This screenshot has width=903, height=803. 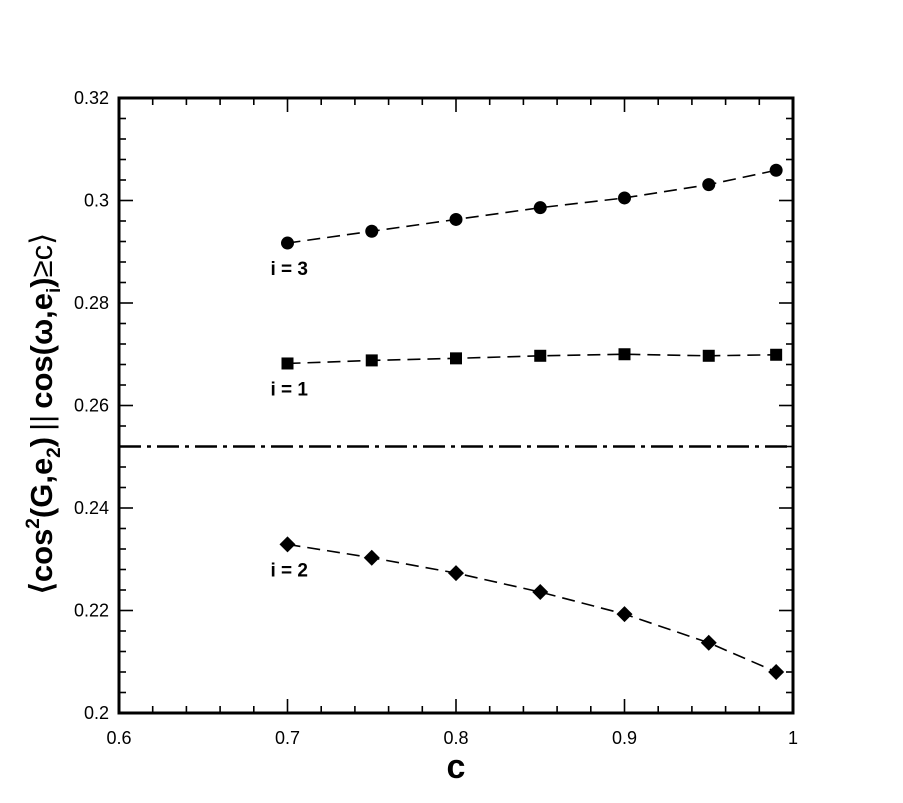 I want to click on y-title-open: ⟨cos, so click(x=41, y=562).